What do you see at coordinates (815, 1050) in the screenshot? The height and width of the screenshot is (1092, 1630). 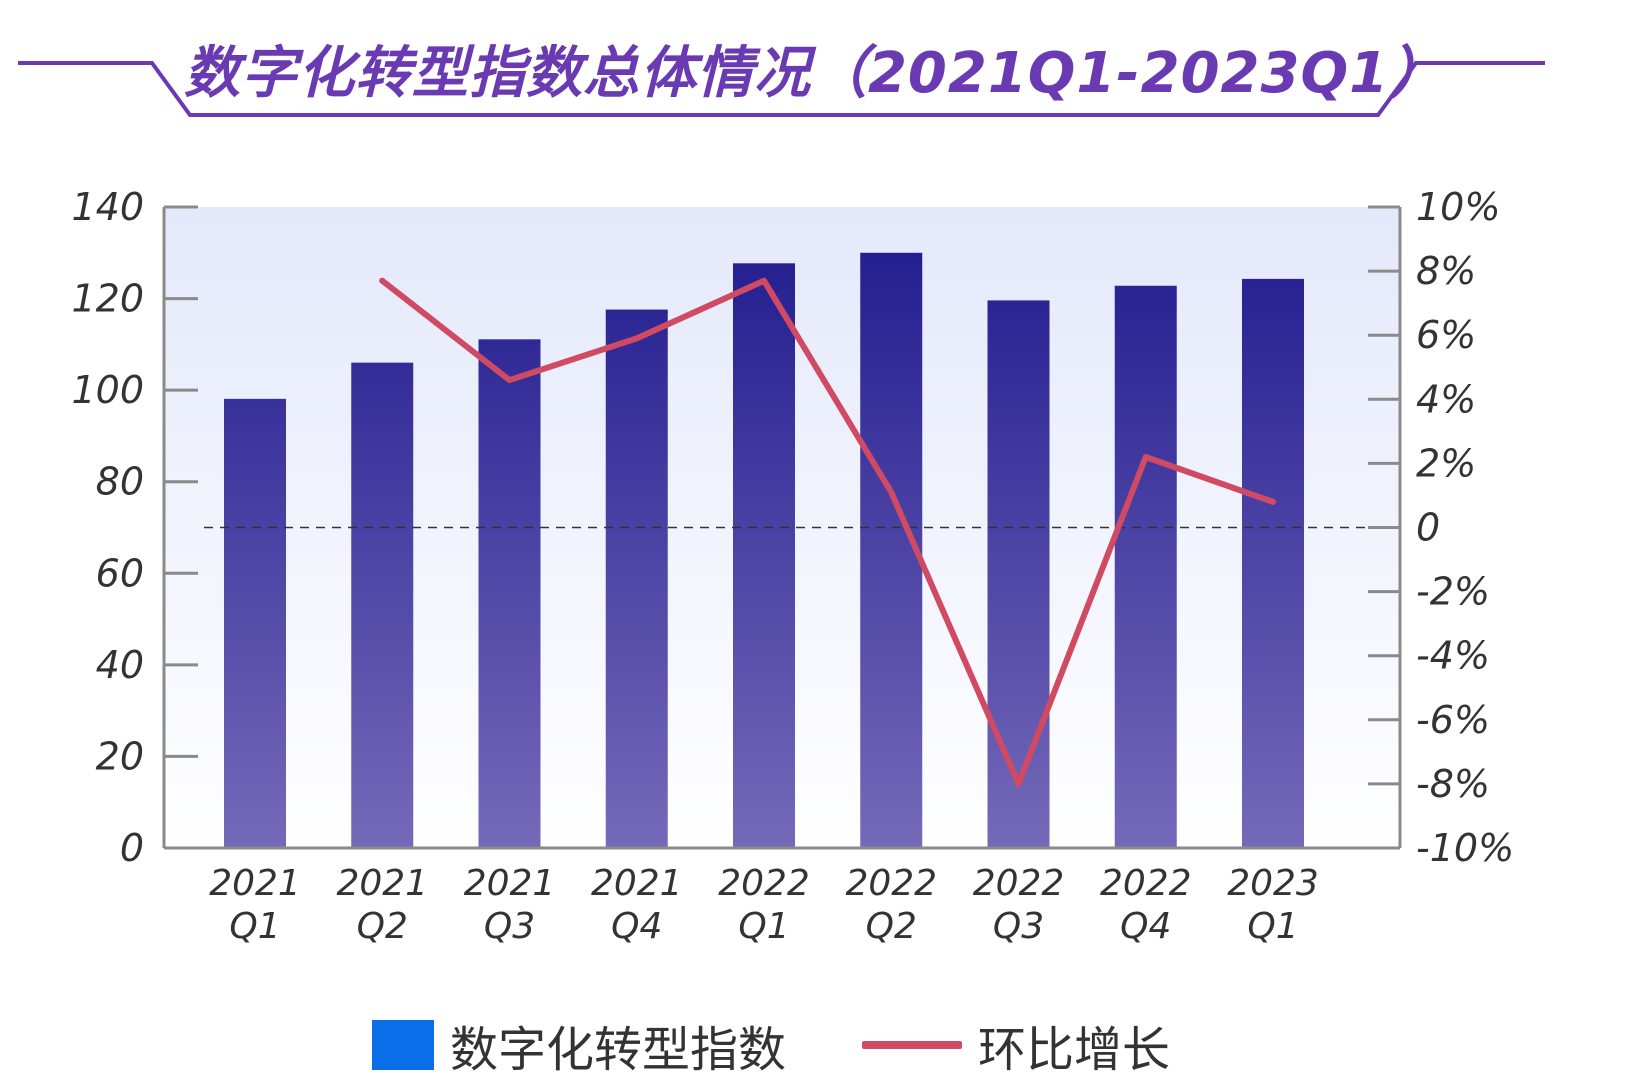 I see `legend: 数字化转型指数 环比增长` at bounding box center [815, 1050].